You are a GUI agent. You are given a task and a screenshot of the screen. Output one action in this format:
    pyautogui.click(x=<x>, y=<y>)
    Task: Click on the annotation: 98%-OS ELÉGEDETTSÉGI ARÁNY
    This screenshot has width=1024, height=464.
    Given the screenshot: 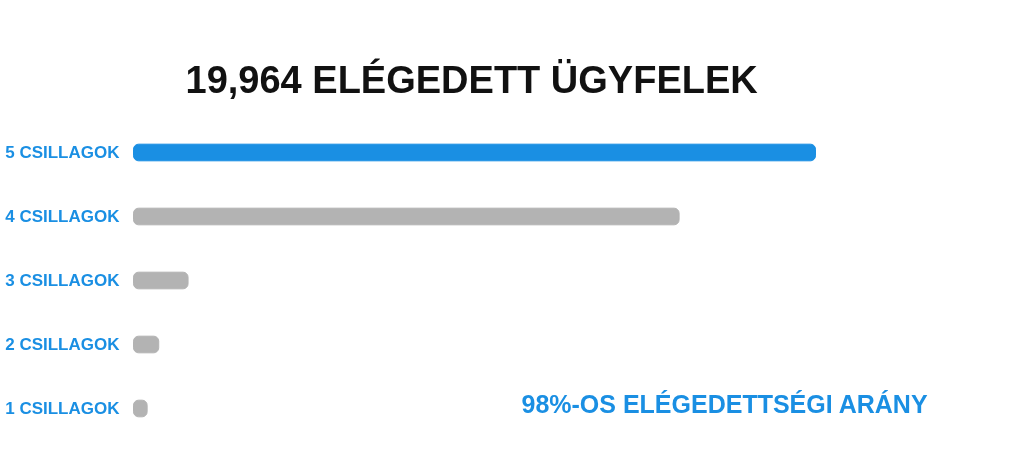 What is the action you would take?
    pyautogui.click(x=724, y=403)
    